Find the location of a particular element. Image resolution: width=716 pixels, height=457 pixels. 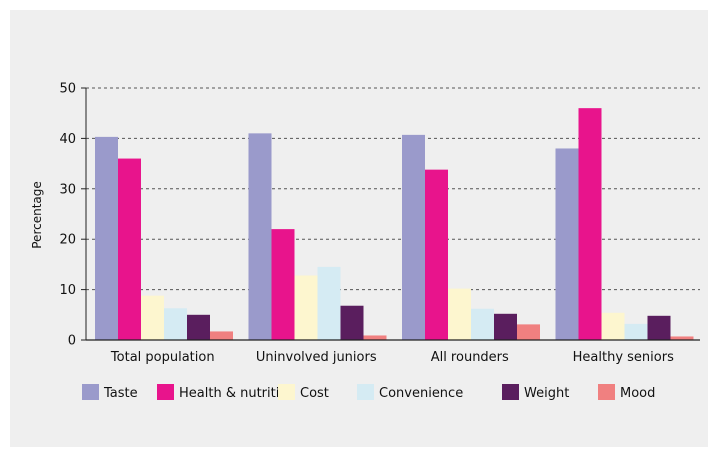

category-label: All rounders is located at coordinates (470, 357).